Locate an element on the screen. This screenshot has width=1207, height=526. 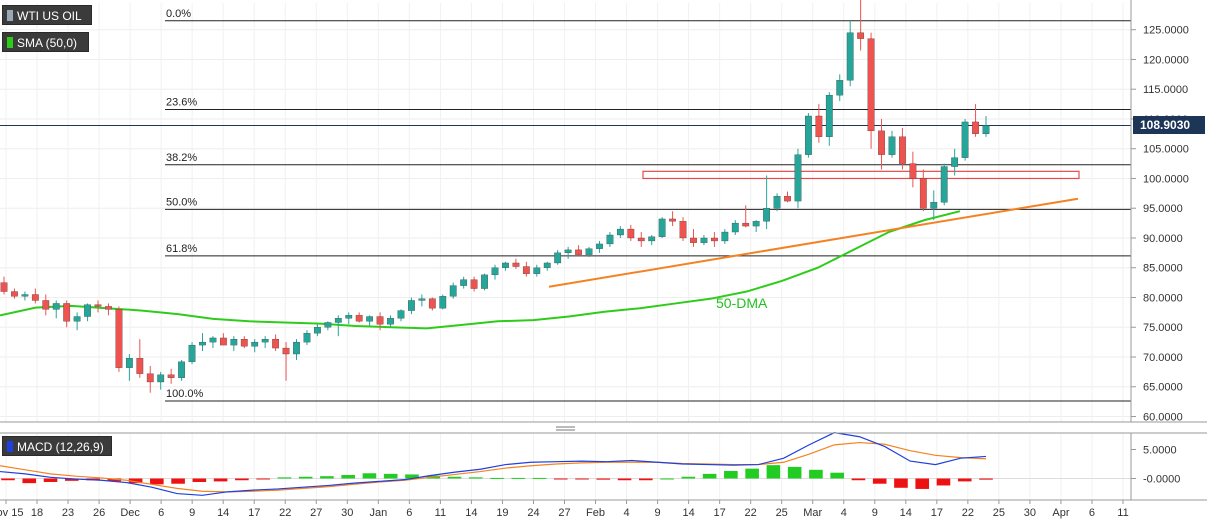
macd-legend: MACD (12,26,9) is located at coordinates (57, 446).